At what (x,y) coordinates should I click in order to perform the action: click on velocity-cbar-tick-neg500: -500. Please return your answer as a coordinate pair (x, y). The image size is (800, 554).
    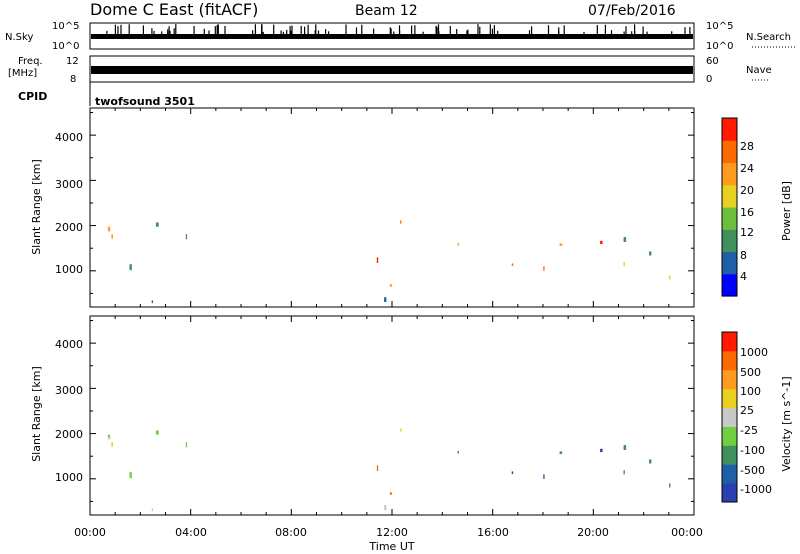
    Looking at the image, I should click on (752, 470).